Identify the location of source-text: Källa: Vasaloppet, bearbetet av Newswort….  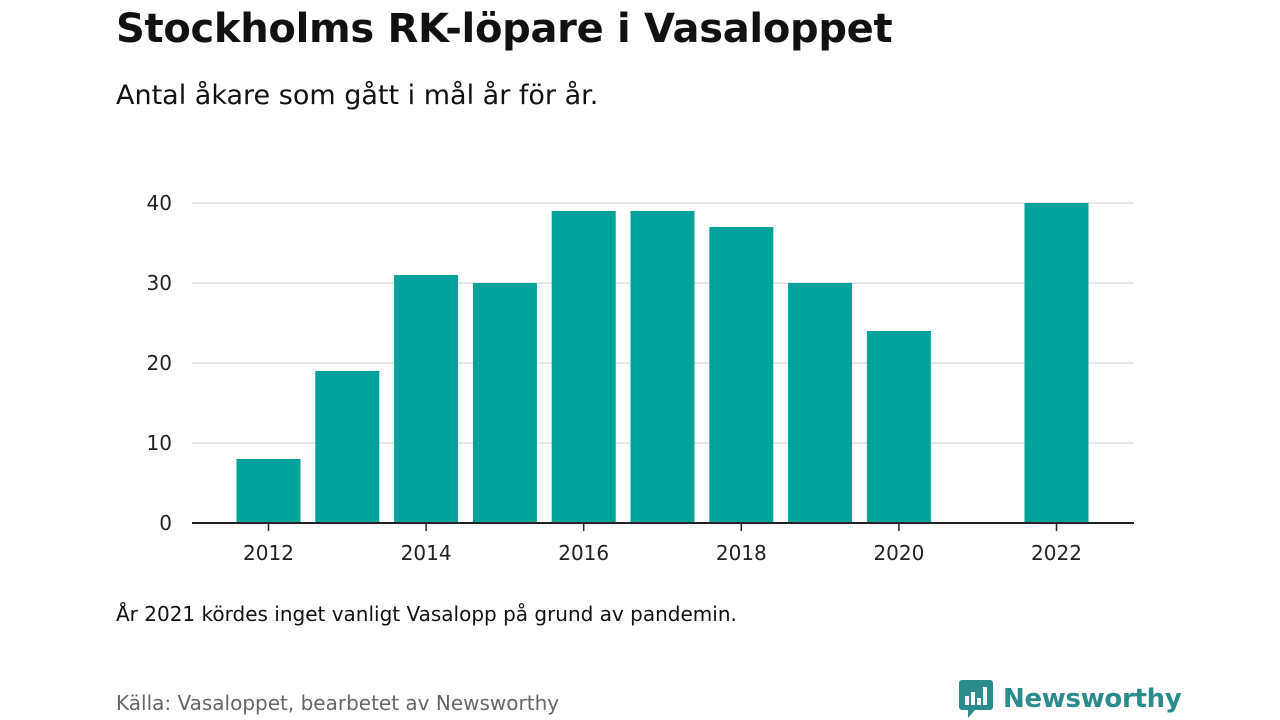
(338, 703).